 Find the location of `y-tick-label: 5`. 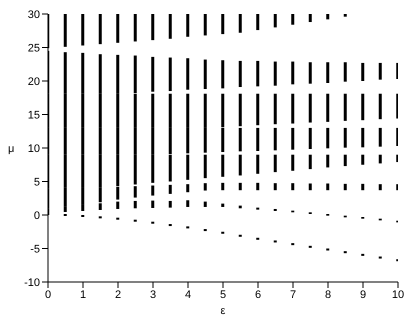

y-tick-label: 5 is located at coordinates (37, 182).